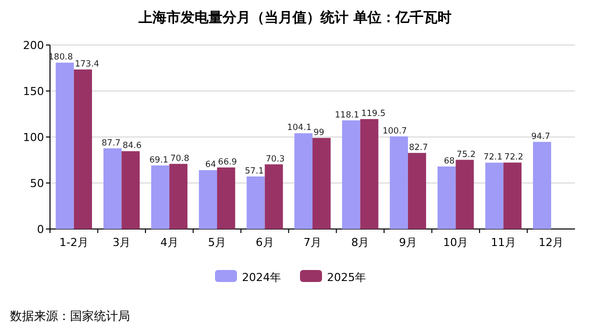 This screenshot has height=330, width=590. What do you see at coordinates (37, 183) in the screenshot?
I see `y-tick-label: 50` at bounding box center [37, 183].